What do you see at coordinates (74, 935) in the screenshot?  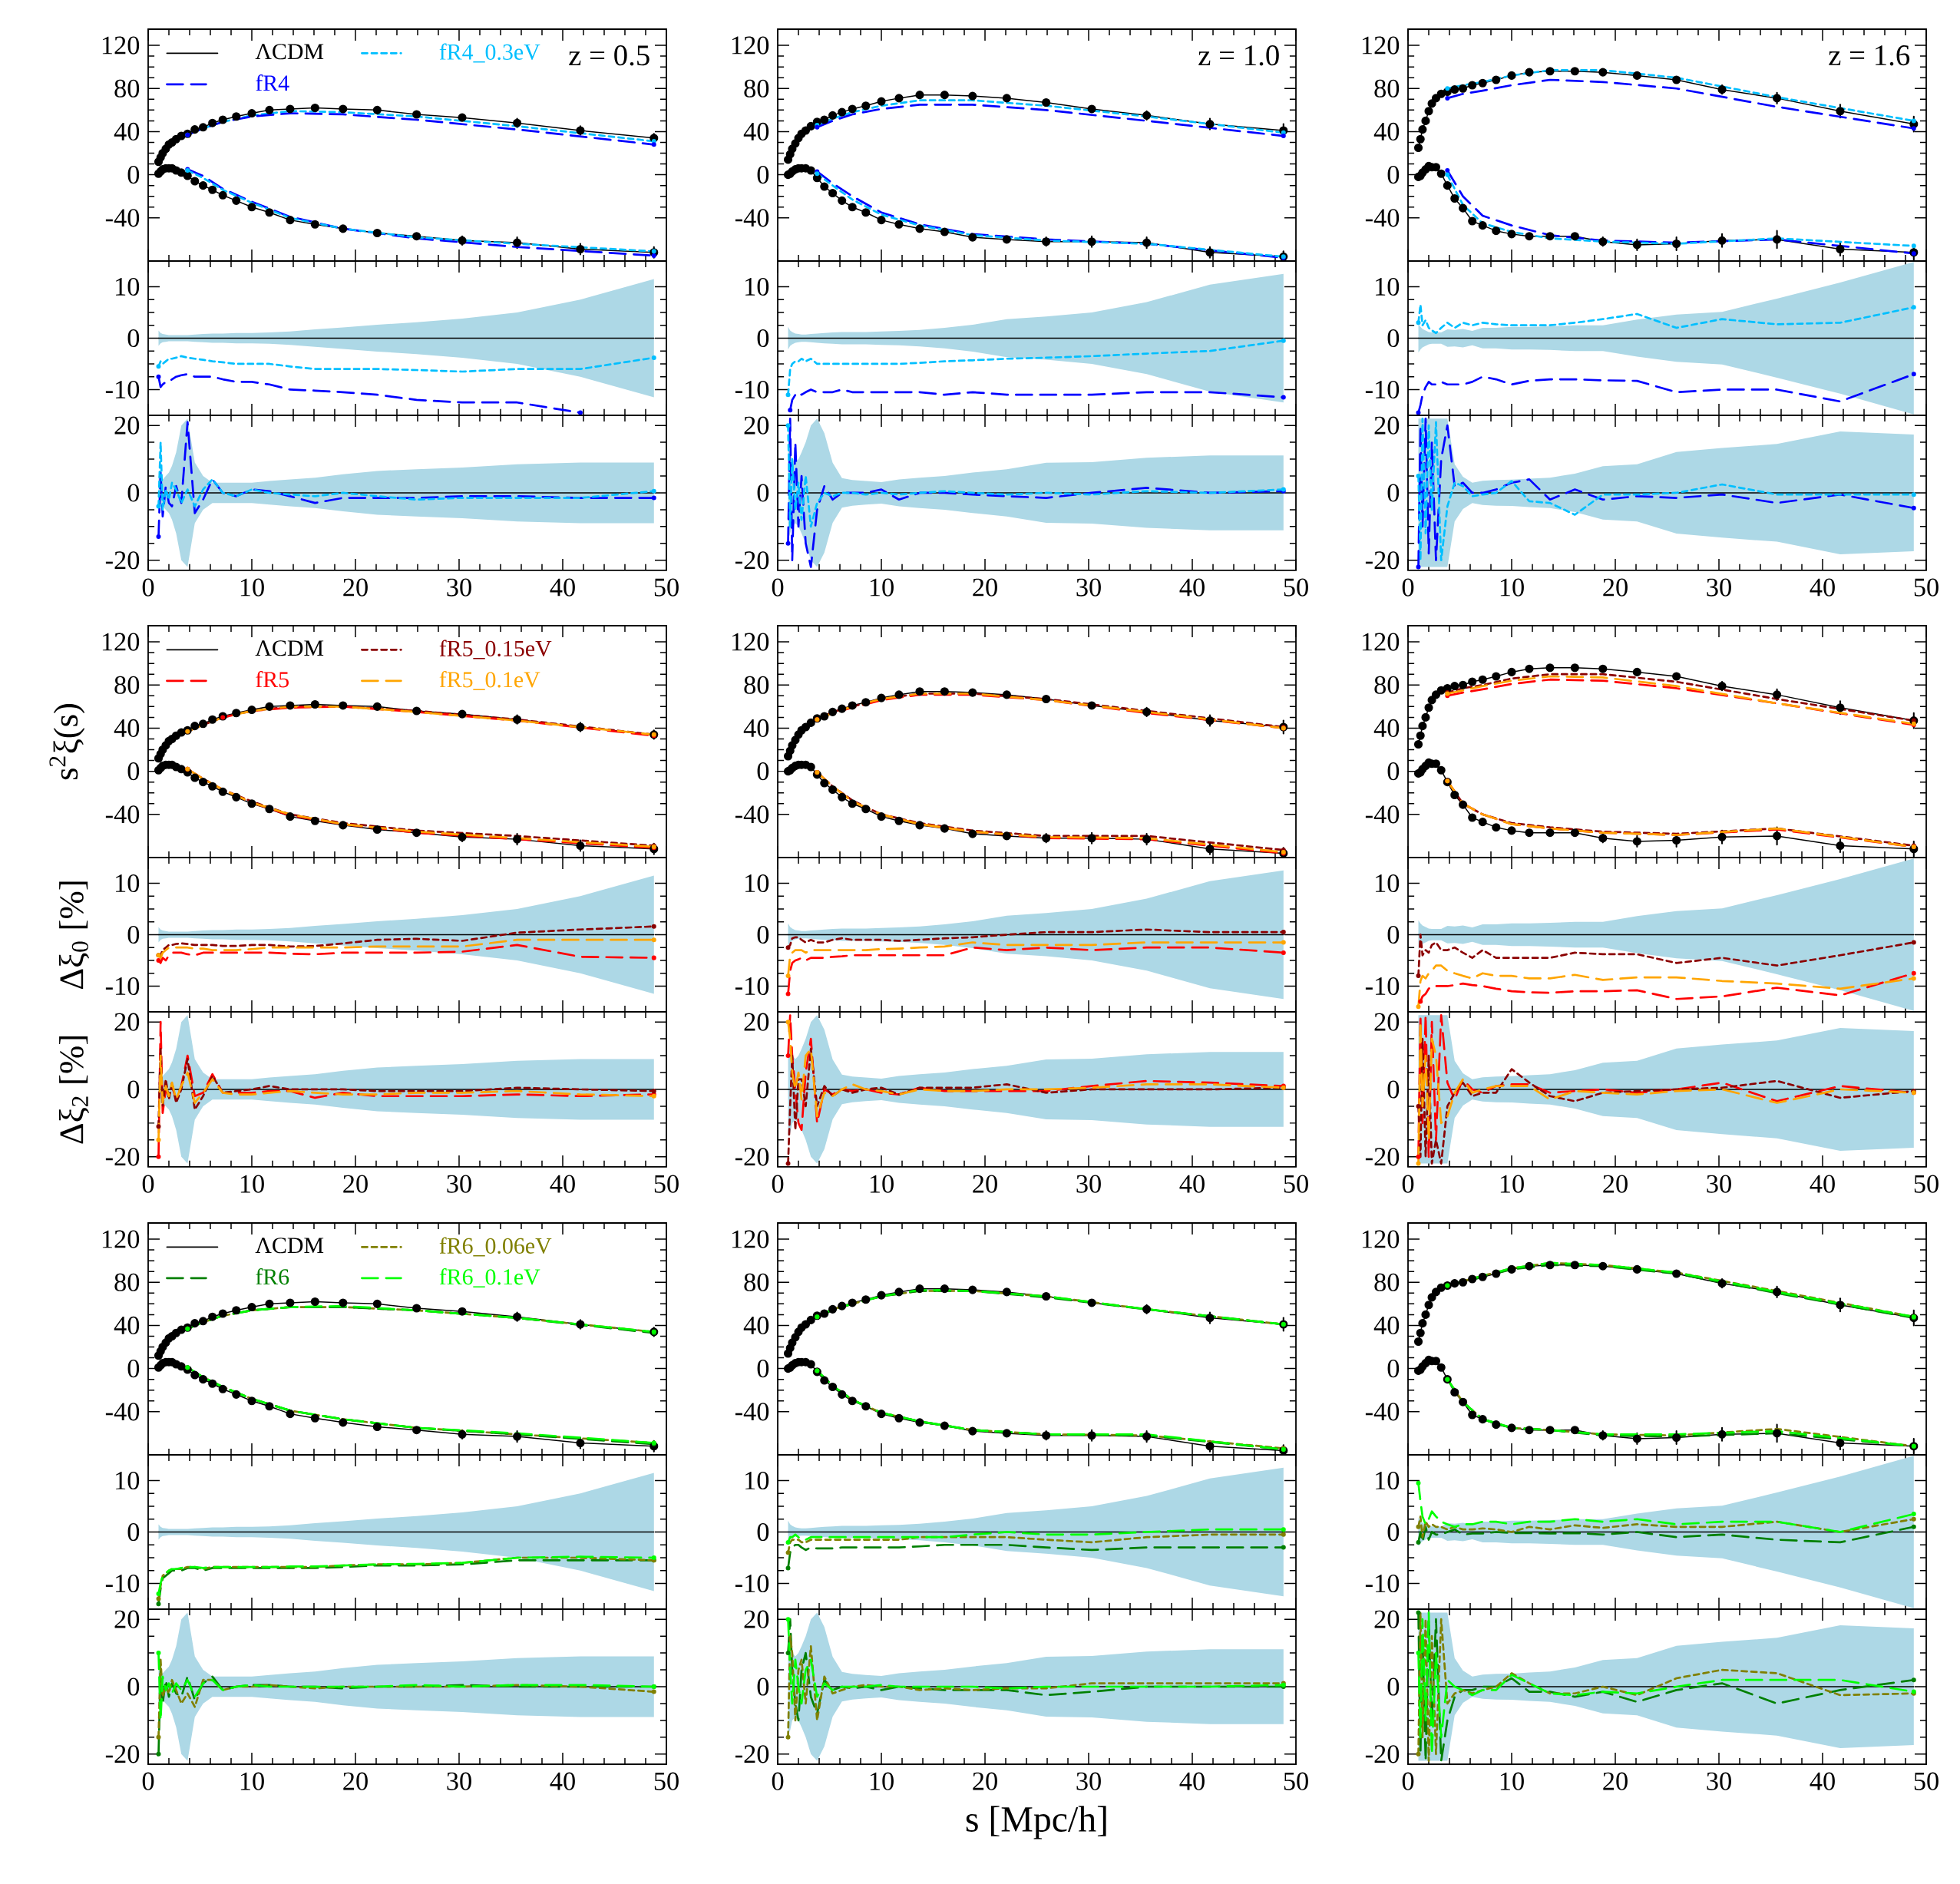 I see `y-axis-title: Δξ$_{0}$ [%]` at bounding box center [74, 935].